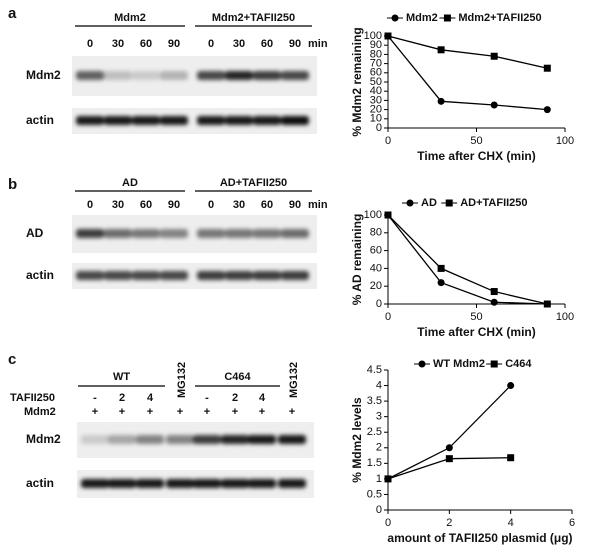 The width and height of the screenshot is (600, 560). Describe the element at coordinates (459, 364) in the screenshot. I see `legend-label: WT Mdm2` at that location.